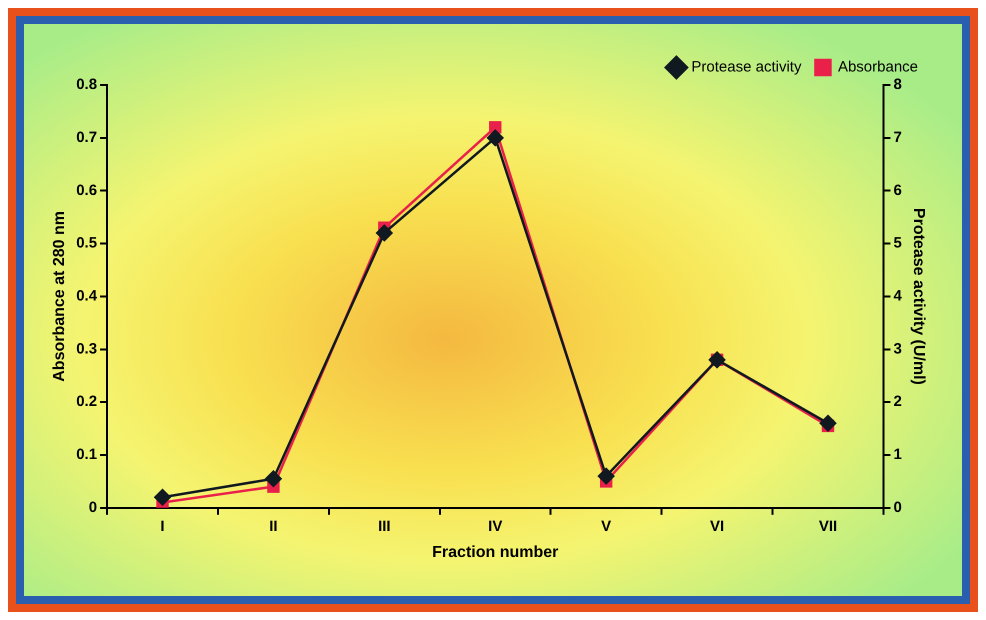  I want to click on y-tick-label: 0.3, so click(87, 349).